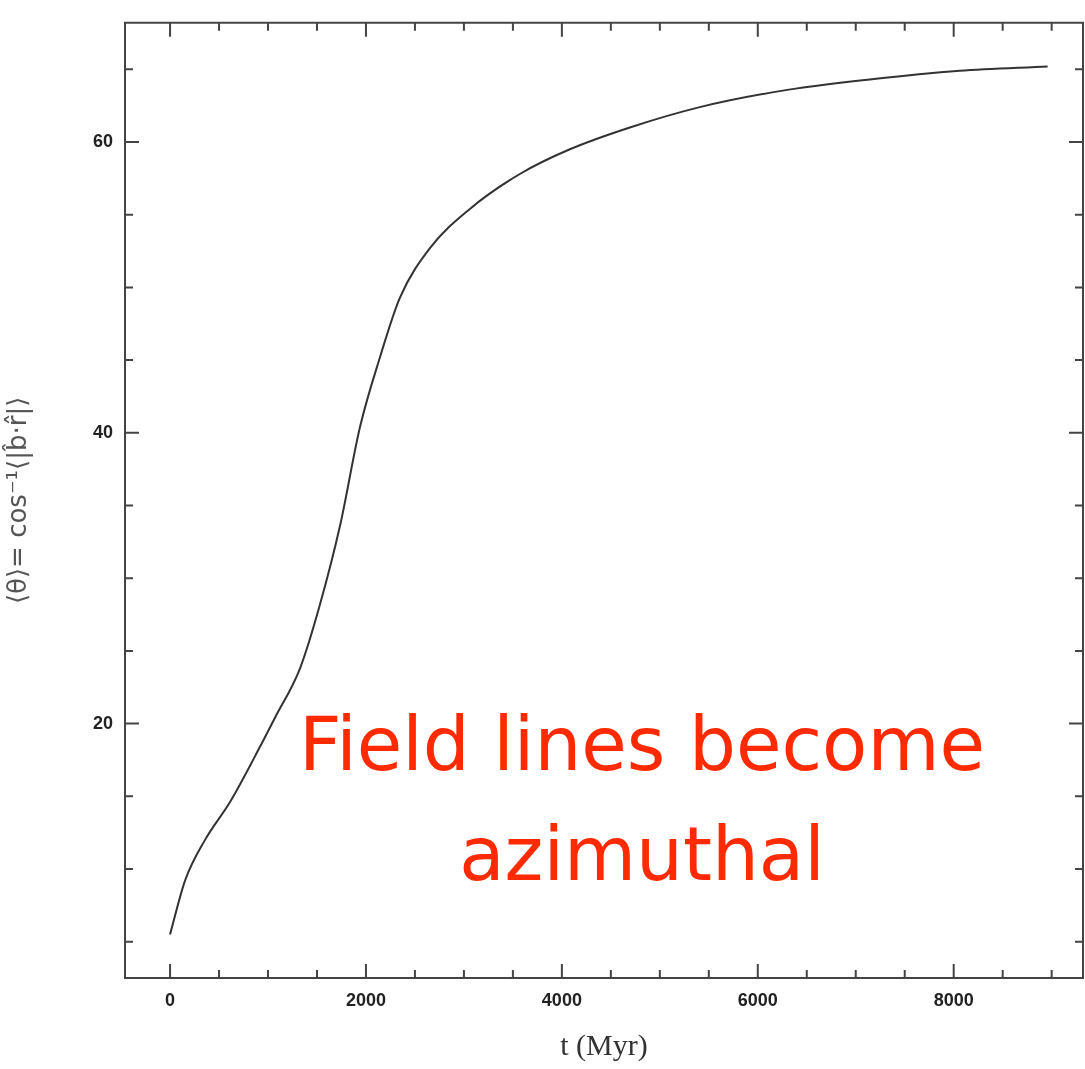  Describe the element at coordinates (642, 799) in the screenshot. I see `annotation: Field lines become azimuthal` at that location.